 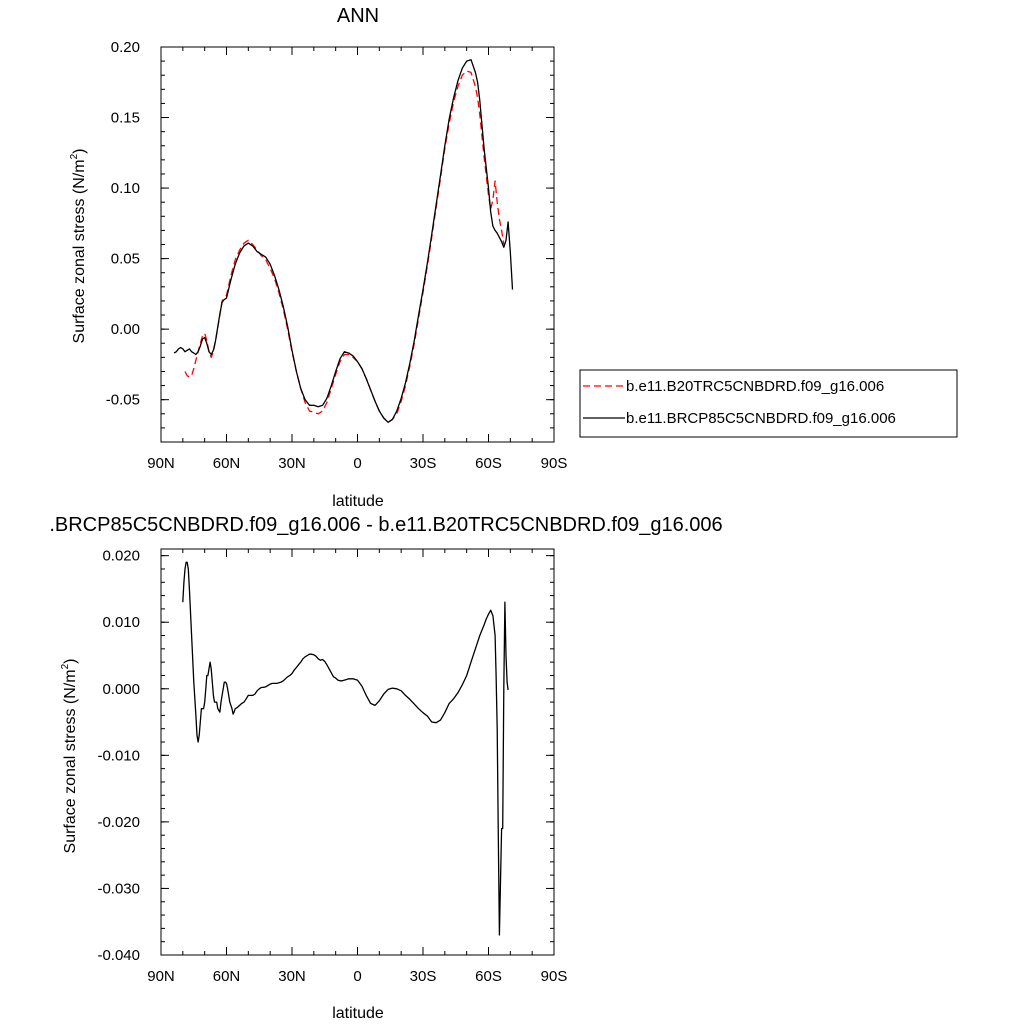 I want to click on top-x-tick-label: 90N, so click(x=161, y=463).